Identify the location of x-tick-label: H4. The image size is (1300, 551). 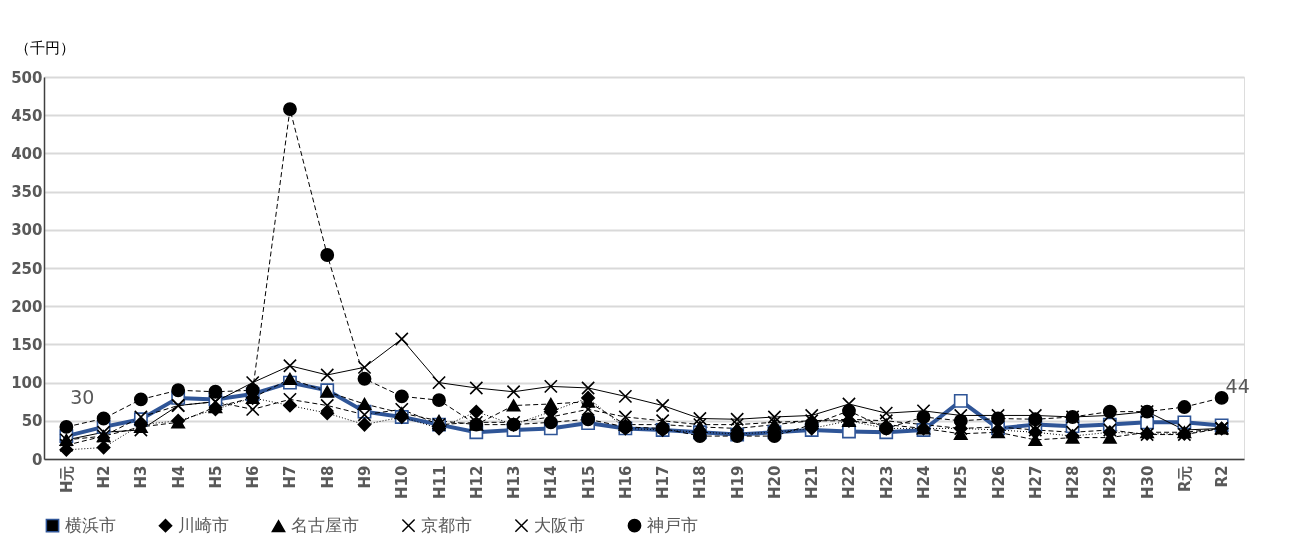
(178, 477).